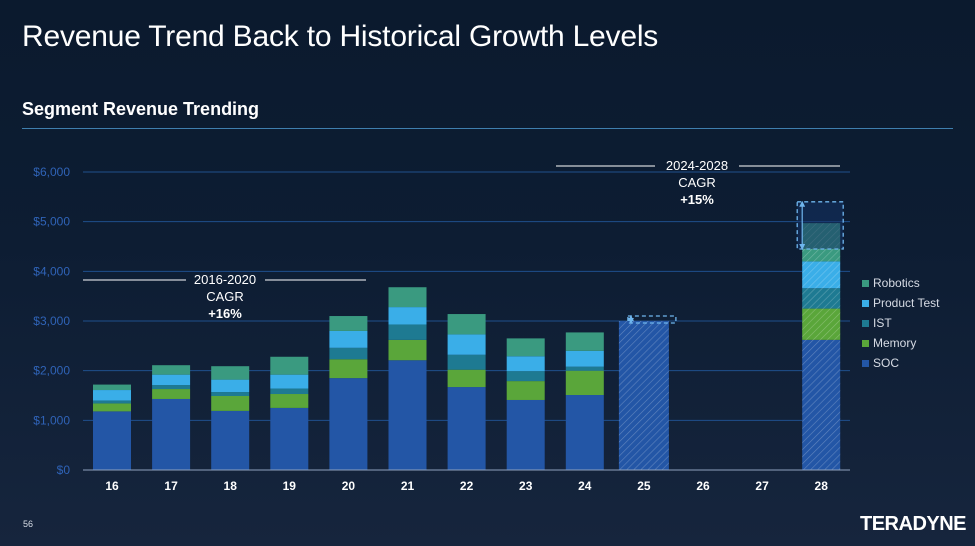 The width and height of the screenshot is (975, 546). I want to click on legend-label: IST, so click(882, 323).